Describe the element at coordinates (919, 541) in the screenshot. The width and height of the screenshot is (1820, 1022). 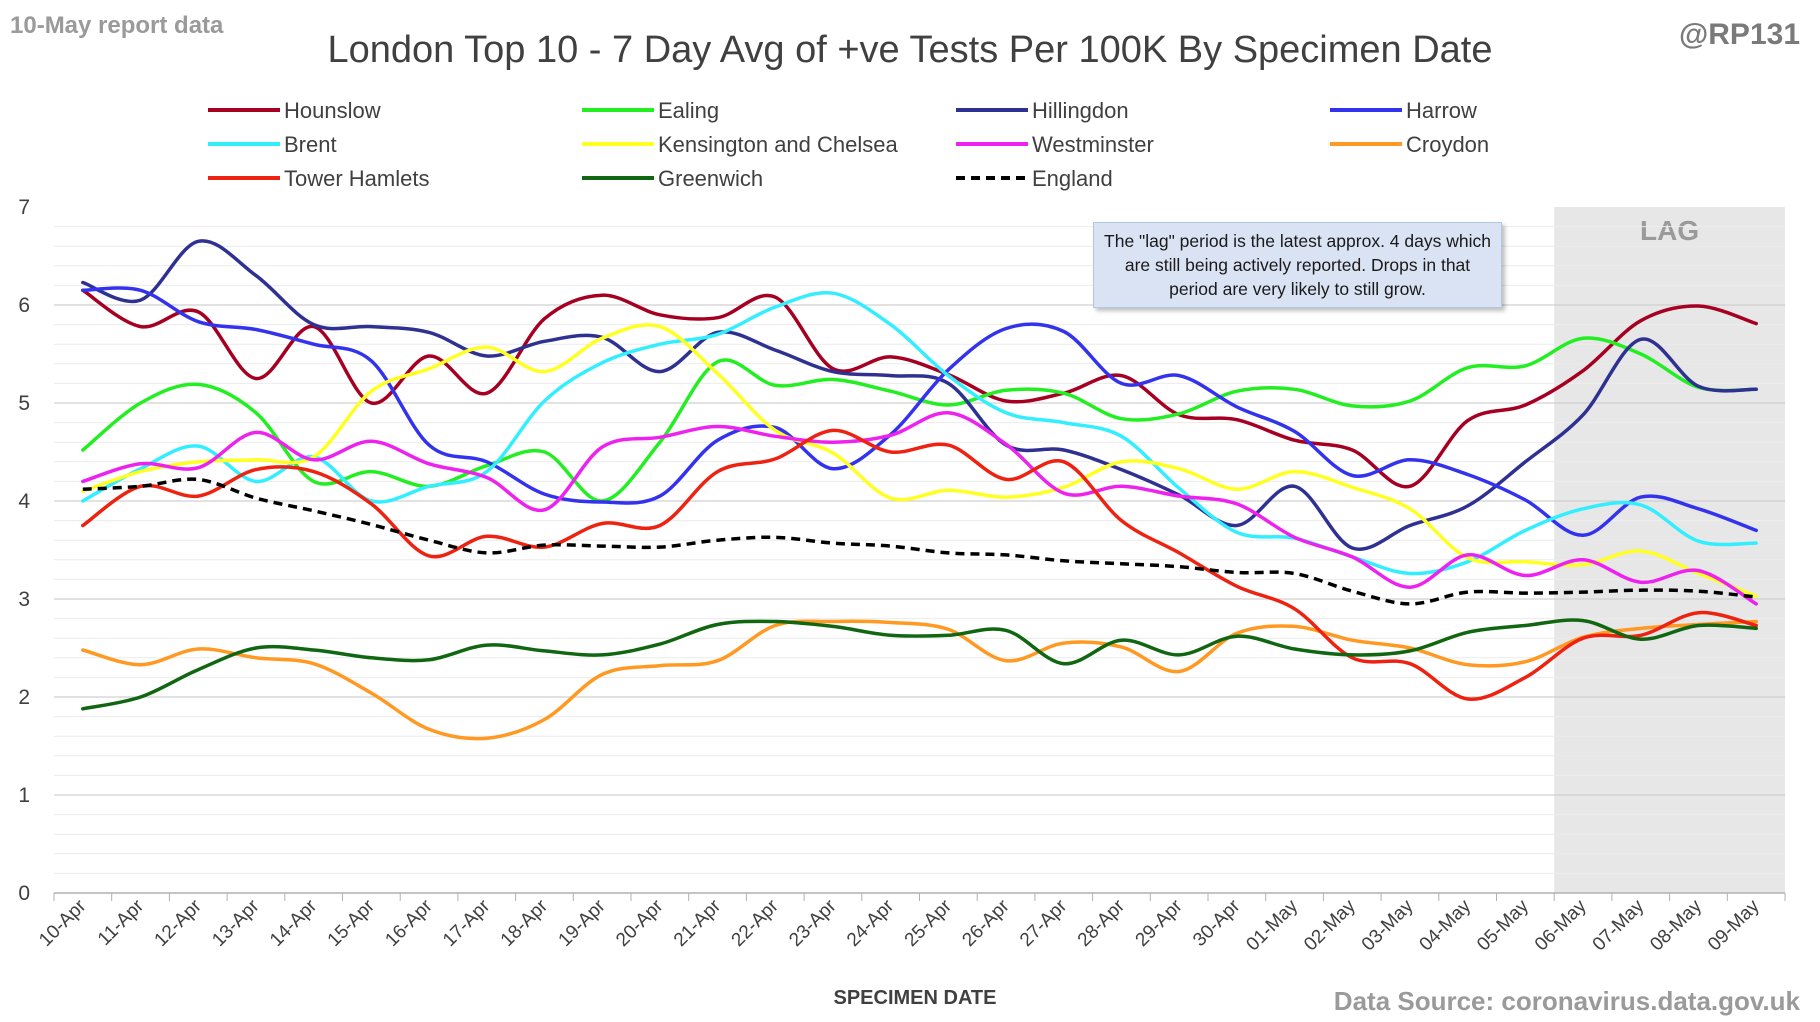
I see `series-line-england` at that location.